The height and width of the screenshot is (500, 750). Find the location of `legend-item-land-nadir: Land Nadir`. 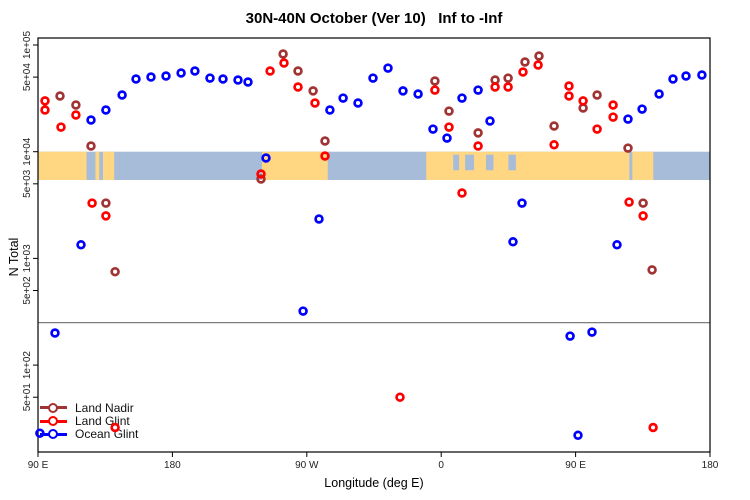

legend-item-land-nadir: Land Nadir is located at coordinates (89, 408).